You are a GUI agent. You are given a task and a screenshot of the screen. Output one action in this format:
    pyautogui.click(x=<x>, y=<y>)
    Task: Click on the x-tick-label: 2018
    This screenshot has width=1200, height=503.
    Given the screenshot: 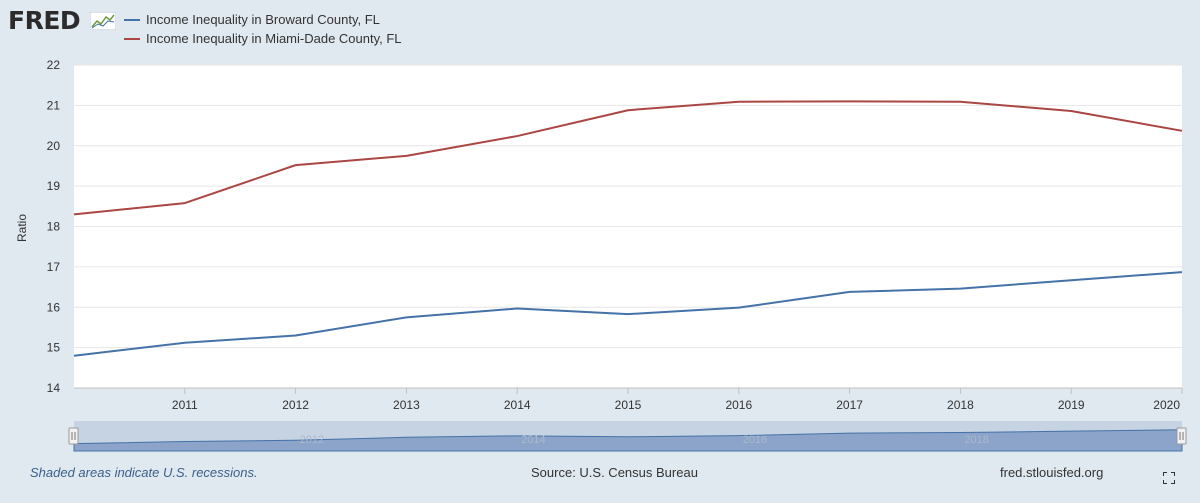 What is the action you would take?
    pyautogui.click(x=960, y=405)
    